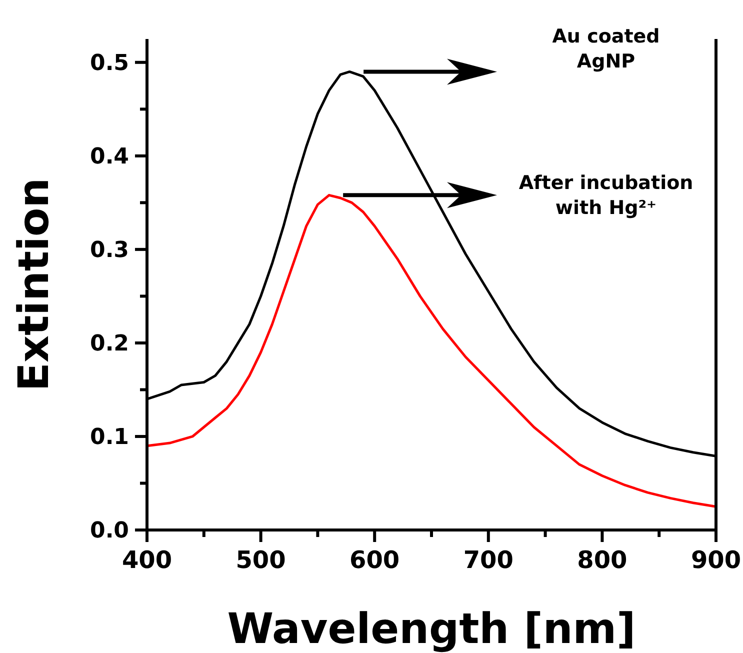 This screenshot has width=743, height=653. I want to click on annotation: Au coated AgNP, so click(606, 49).